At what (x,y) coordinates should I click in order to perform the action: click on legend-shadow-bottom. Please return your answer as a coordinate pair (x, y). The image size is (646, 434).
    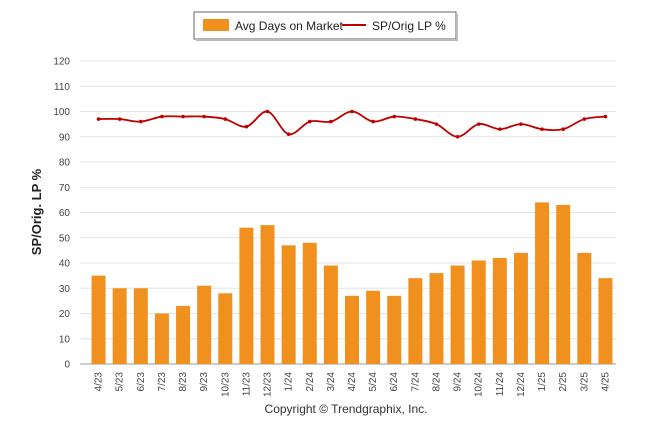
    Looking at the image, I should click on (327, 40).